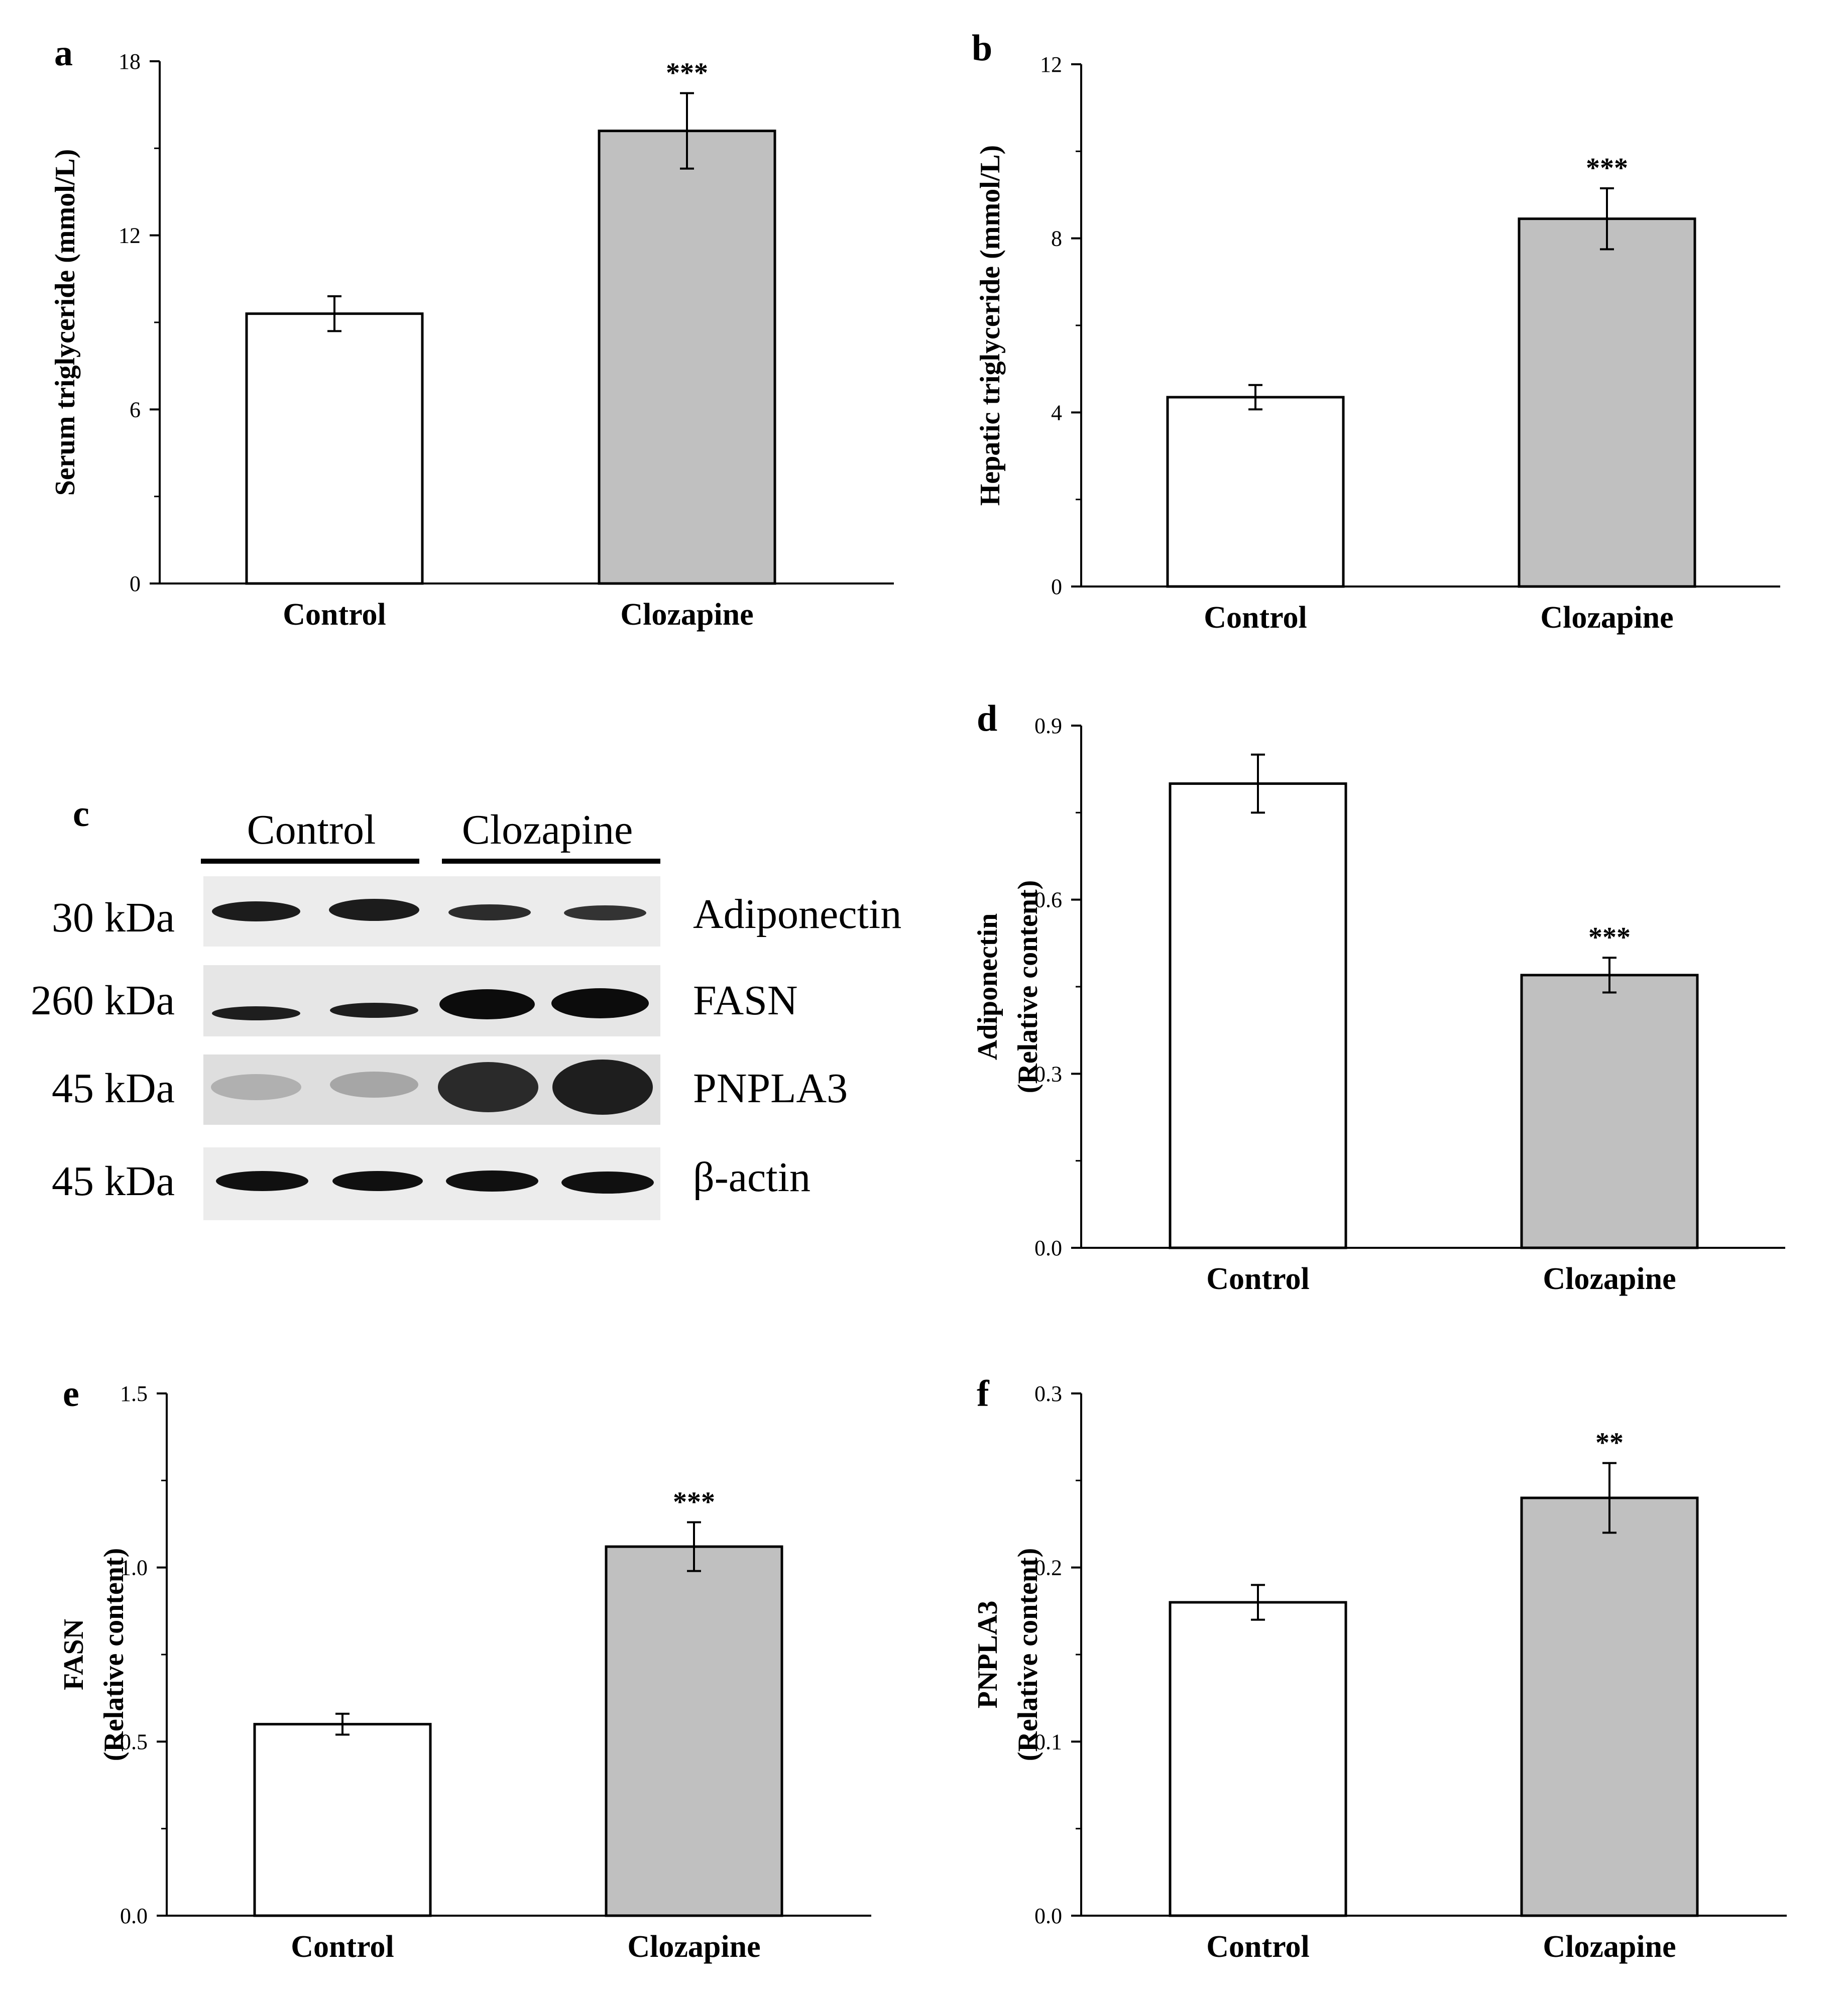  I want to click on y-tick-label: 1.5, so click(134, 1393).